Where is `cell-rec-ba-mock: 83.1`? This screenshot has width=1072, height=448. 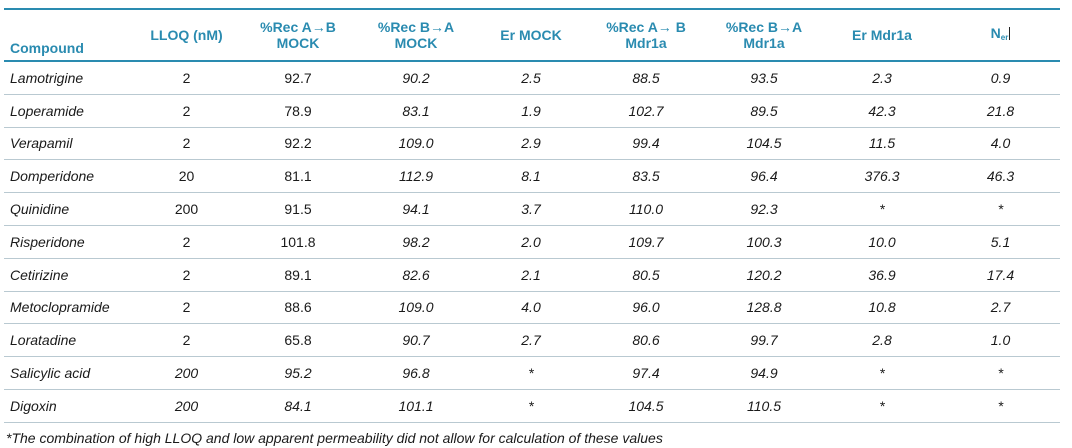 cell-rec-ba-mock: 83.1 is located at coordinates (416, 110).